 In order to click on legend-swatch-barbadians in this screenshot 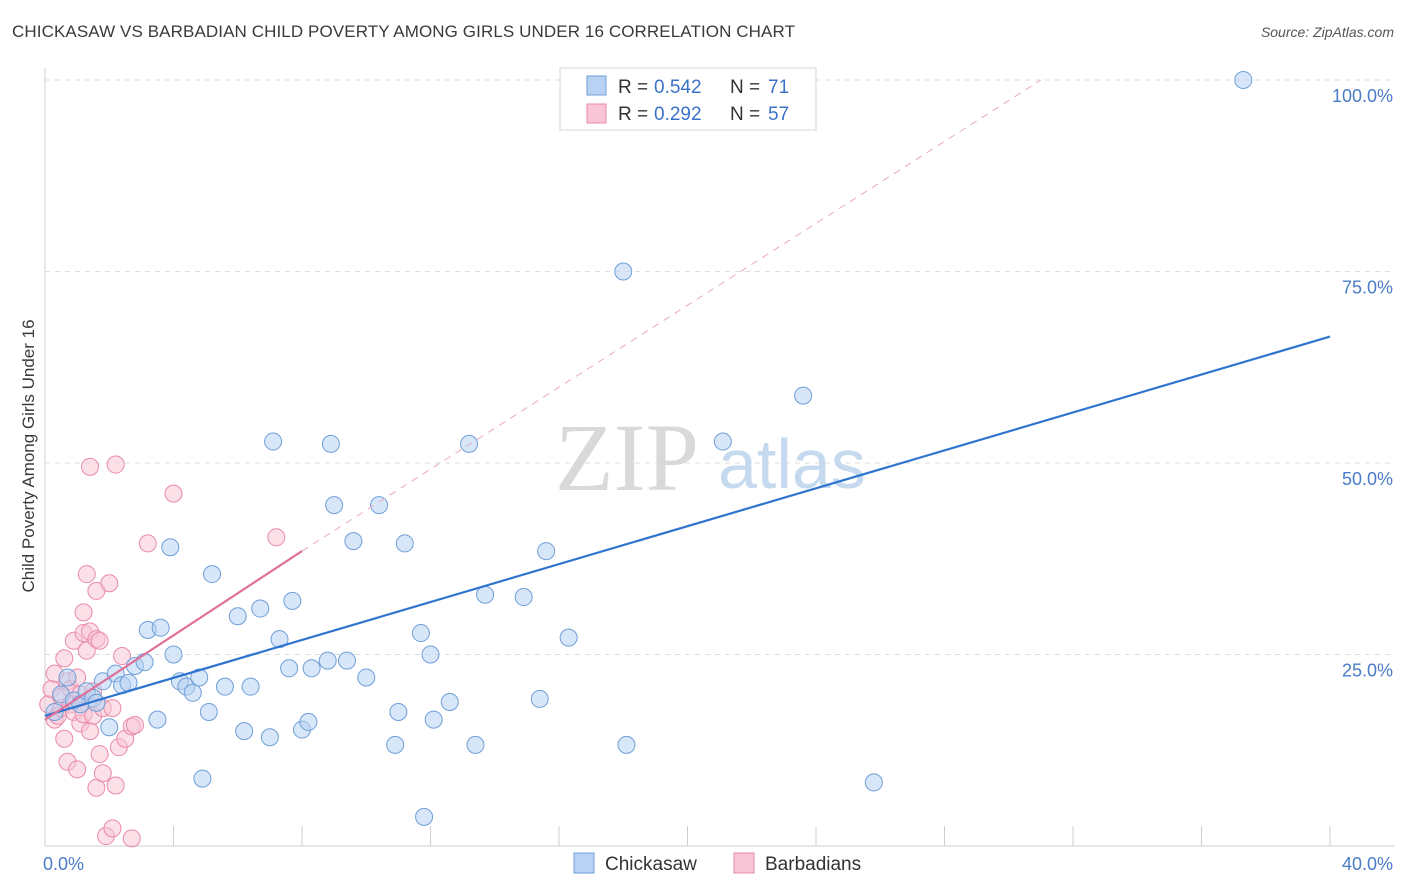, I will do `click(596, 113)`.